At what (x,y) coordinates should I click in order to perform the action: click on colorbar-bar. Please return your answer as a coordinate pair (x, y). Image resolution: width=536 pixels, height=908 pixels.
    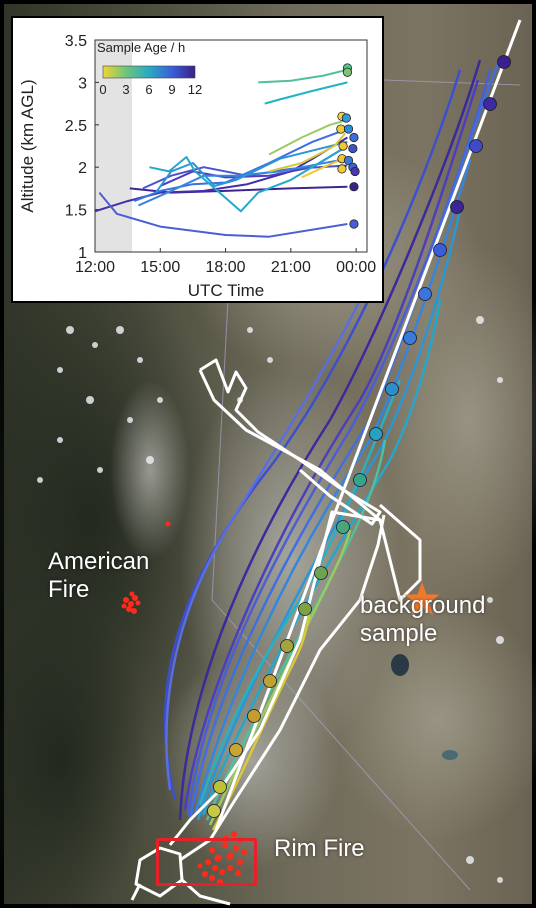
    Looking at the image, I should click on (149, 72).